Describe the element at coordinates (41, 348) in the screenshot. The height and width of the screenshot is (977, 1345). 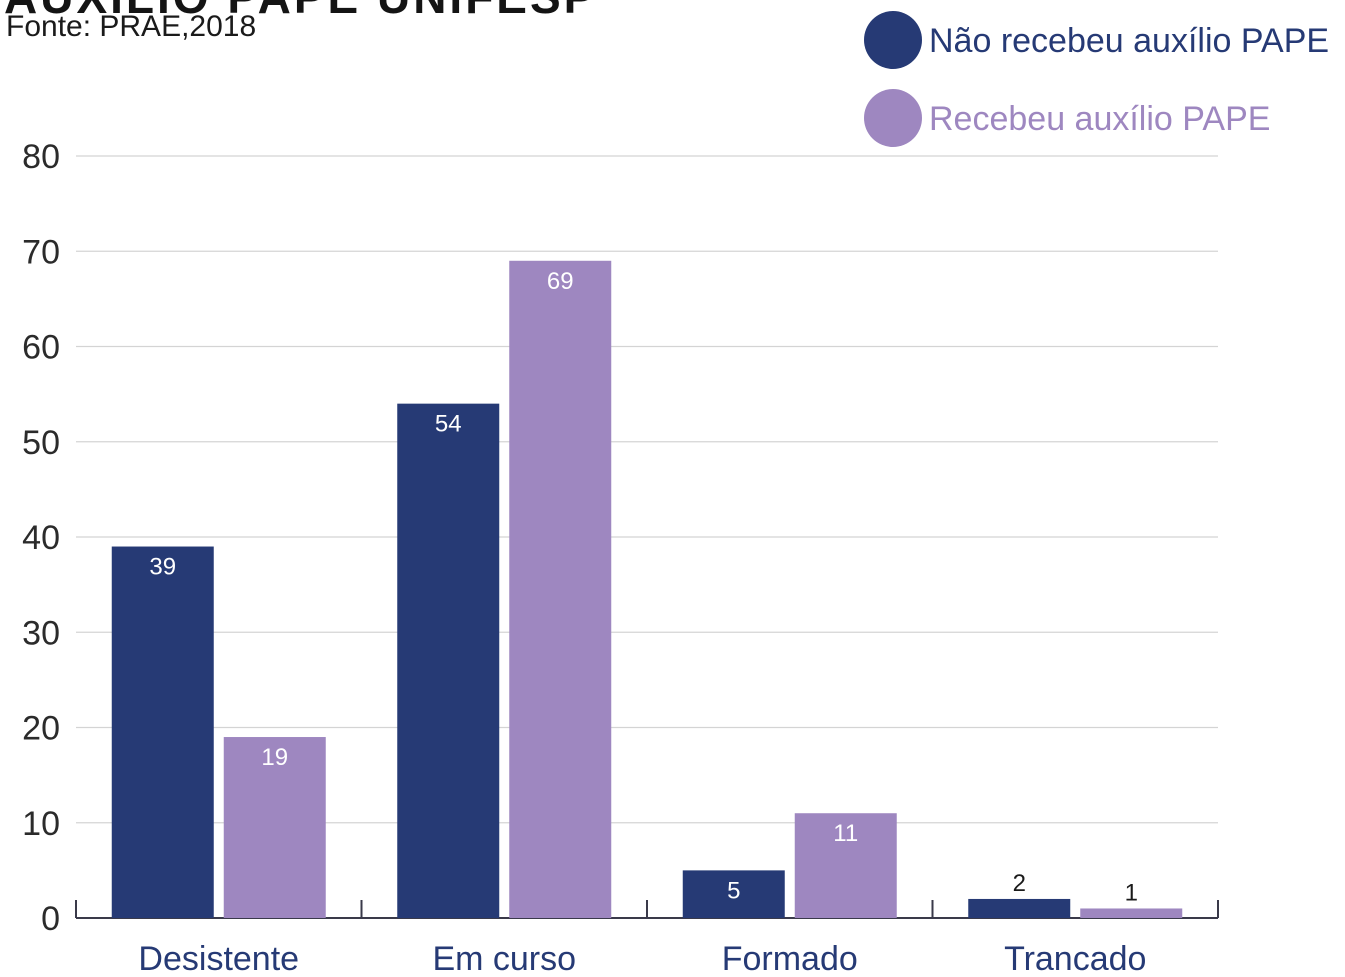
I see `y-tick-label: 60` at that location.